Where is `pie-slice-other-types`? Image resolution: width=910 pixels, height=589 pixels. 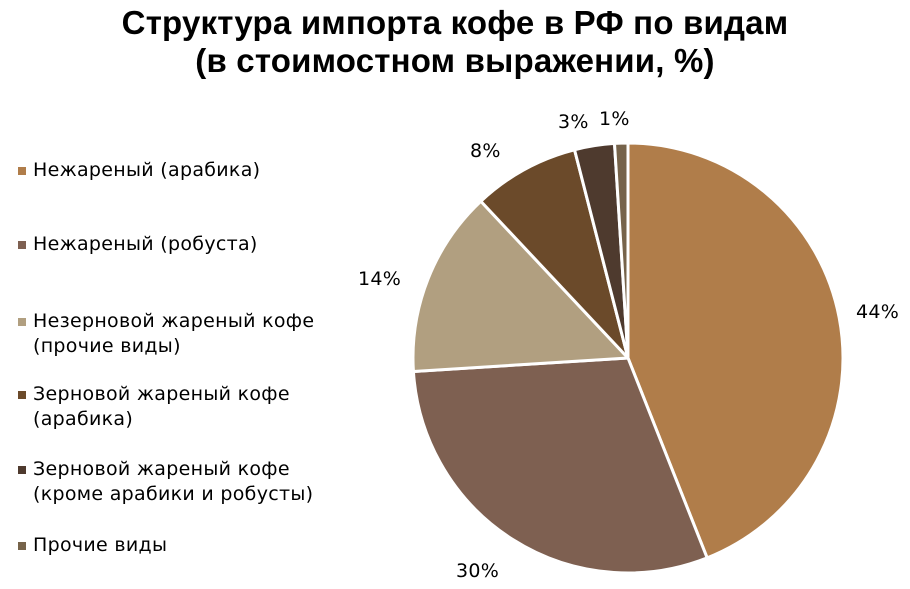
pie-slice-other-types is located at coordinates (621, 250).